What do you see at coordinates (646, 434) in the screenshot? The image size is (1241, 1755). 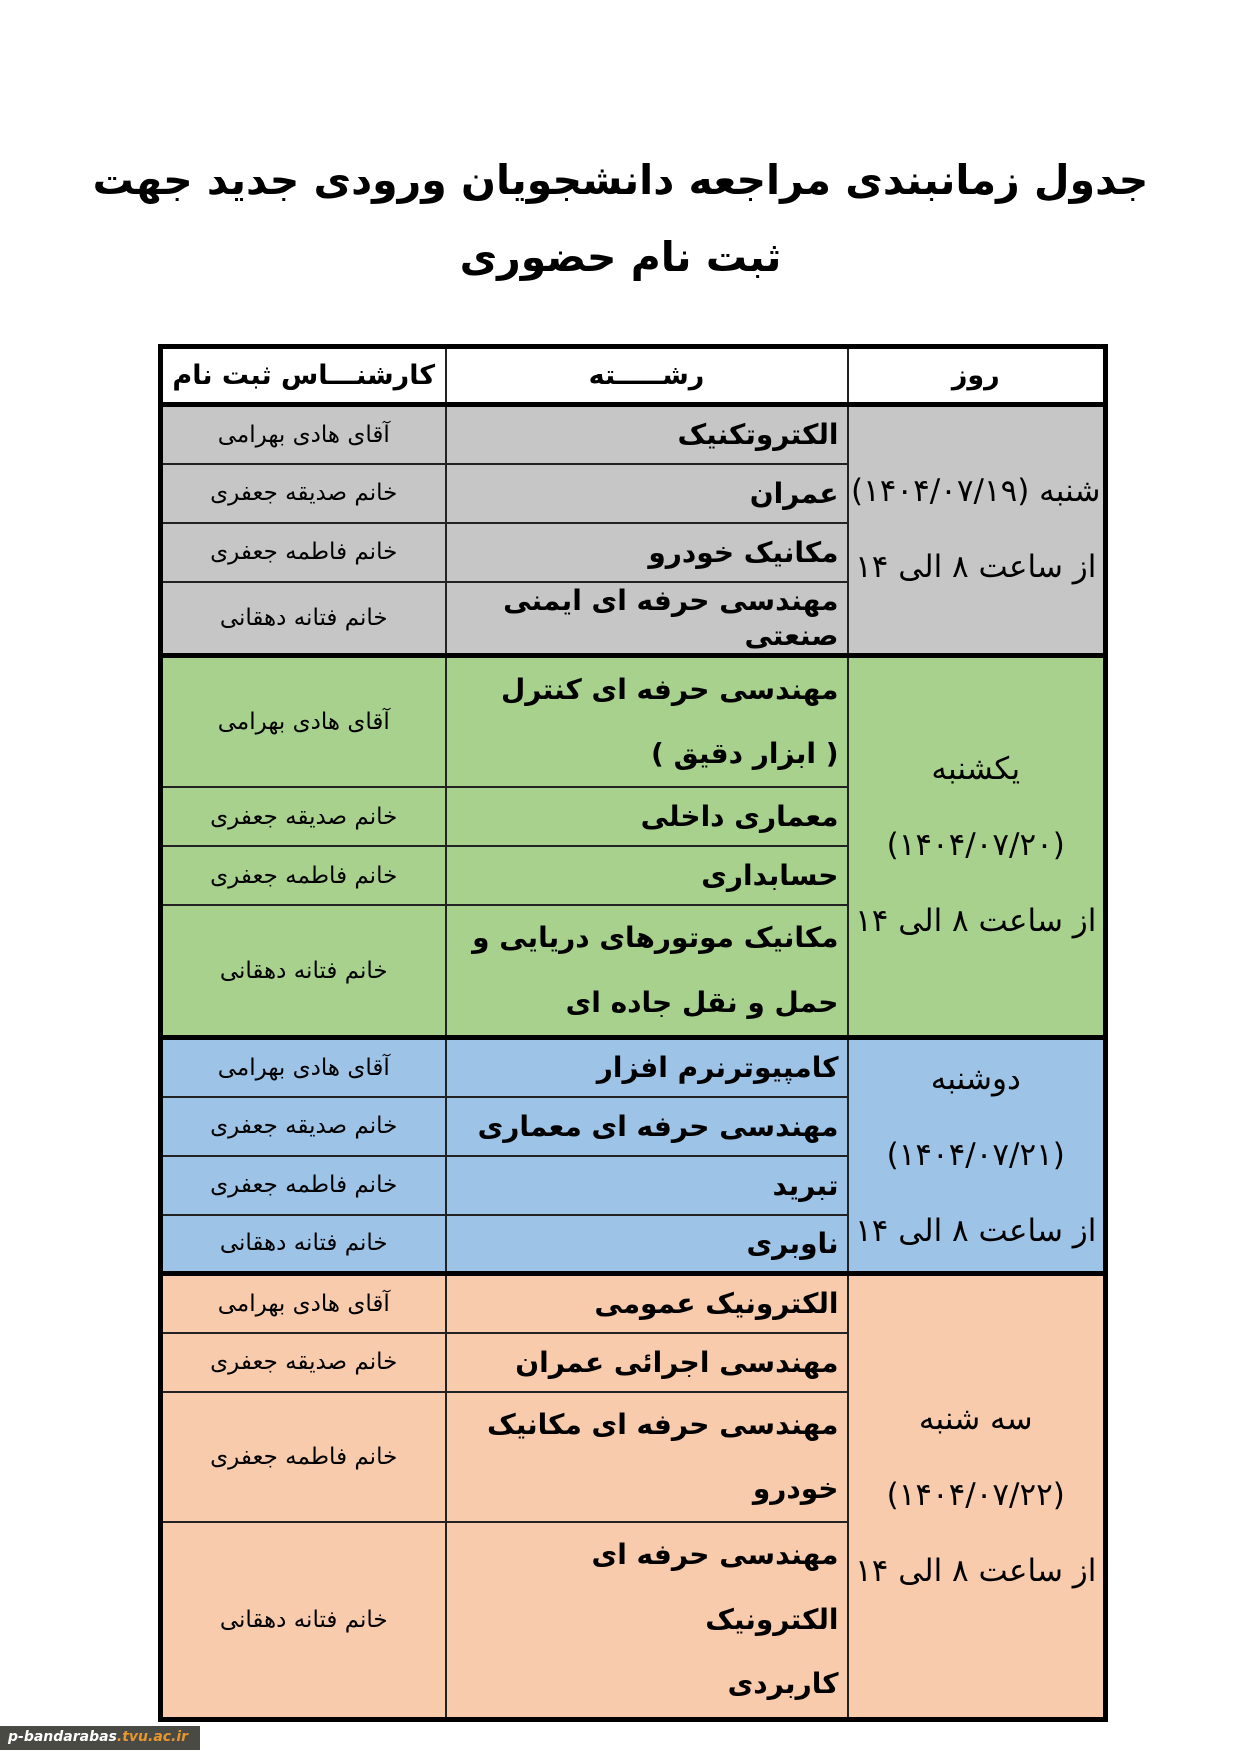 I see `major-cell: الکتروتکنیک` at bounding box center [646, 434].